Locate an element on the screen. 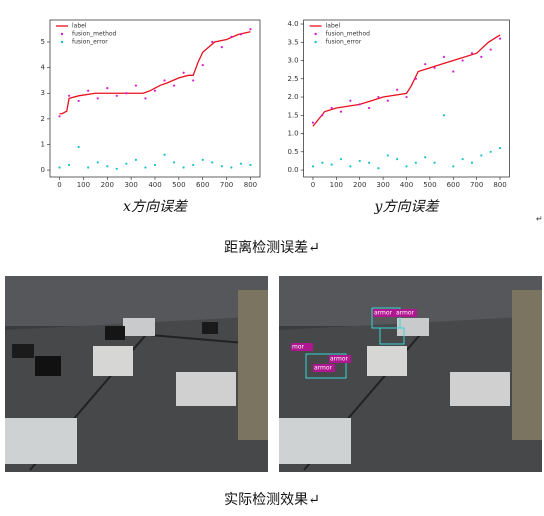 The height and width of the screenshot is (516, 544). y-tick-label: 0.5 is located at coordinates (292, 152).